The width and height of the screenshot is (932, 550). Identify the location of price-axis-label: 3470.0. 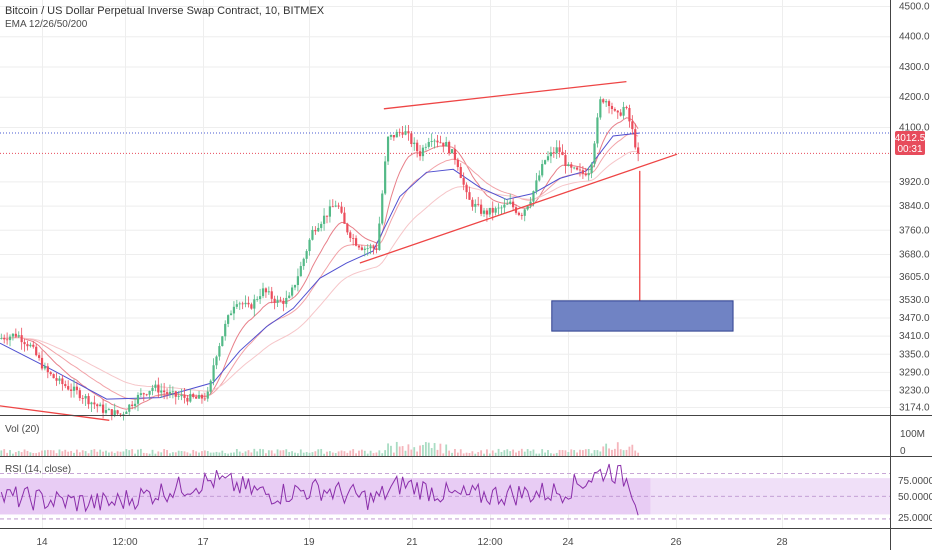
(914, 318).